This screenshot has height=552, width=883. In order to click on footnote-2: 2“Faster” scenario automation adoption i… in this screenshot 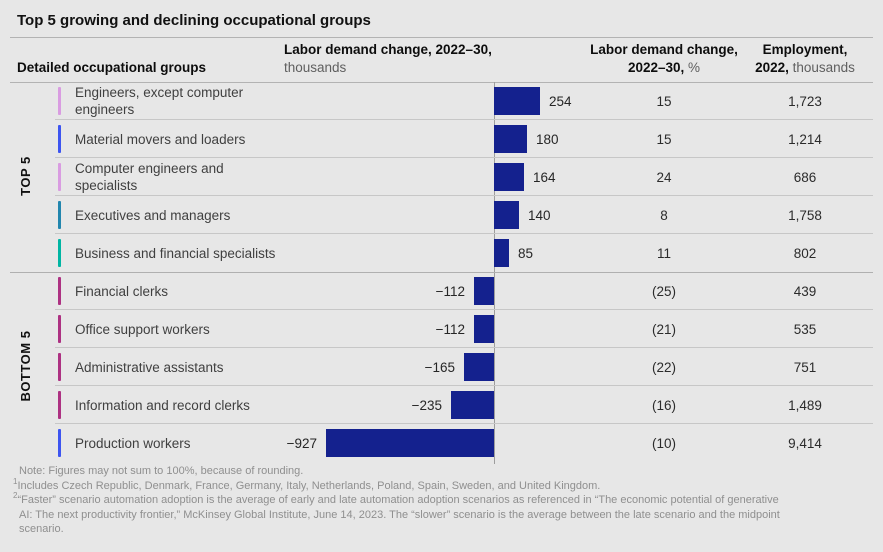, I will do `click(396, 513)`.